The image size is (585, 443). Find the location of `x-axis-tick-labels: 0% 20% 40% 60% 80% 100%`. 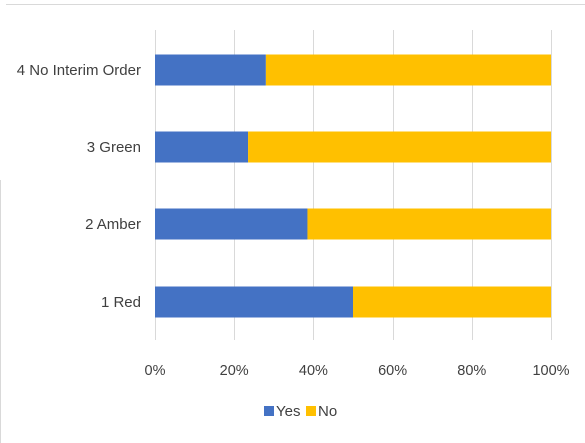

x-axis-tick-labels: 0% 20% 40% 60% 80% 100% is located at coordinates (357, 371).